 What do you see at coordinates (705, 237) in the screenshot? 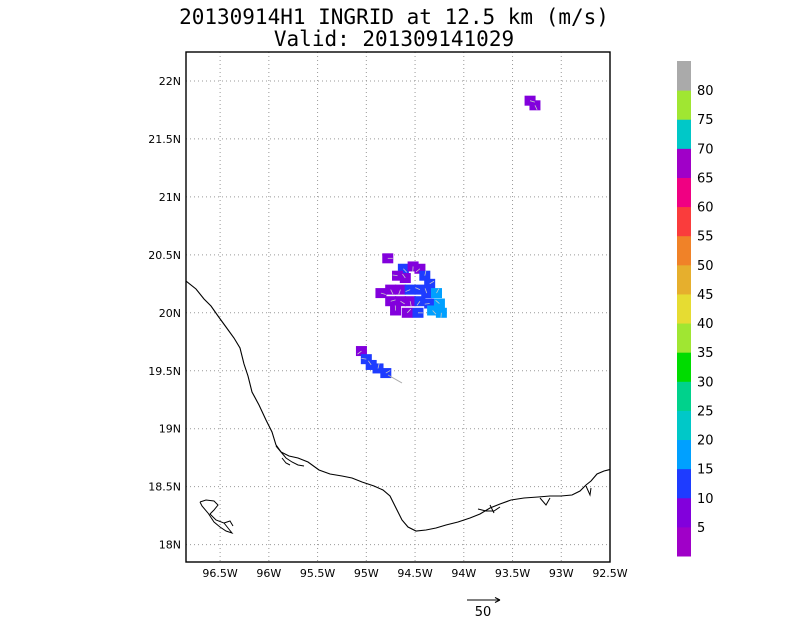
I see `colorbar-label: 55` at bounding box center [705, 237].